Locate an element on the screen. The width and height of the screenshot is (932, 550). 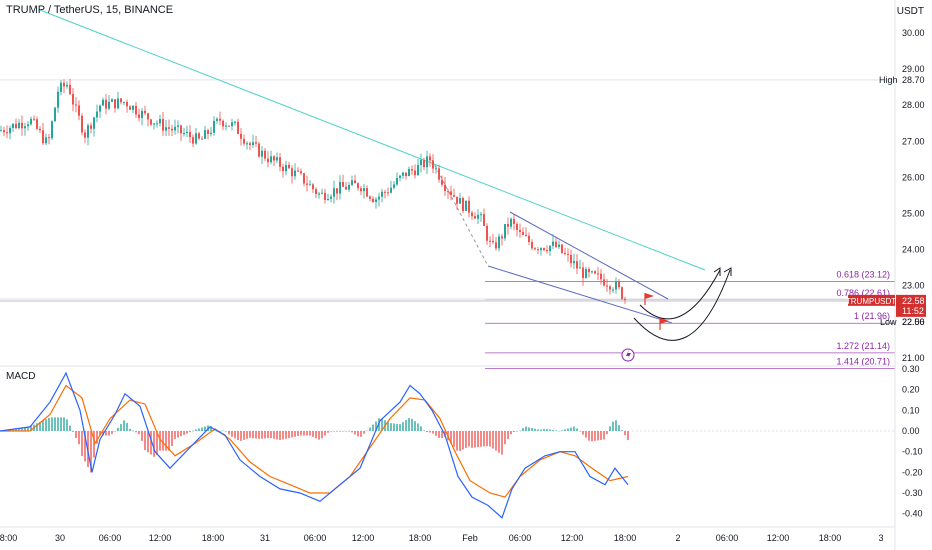
wedge-upper-line is located at coordinates (589, 255).